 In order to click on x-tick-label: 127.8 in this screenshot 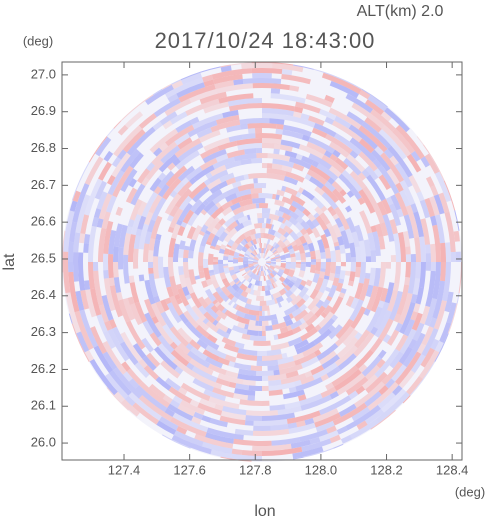, I will do `click(255, 469)`.